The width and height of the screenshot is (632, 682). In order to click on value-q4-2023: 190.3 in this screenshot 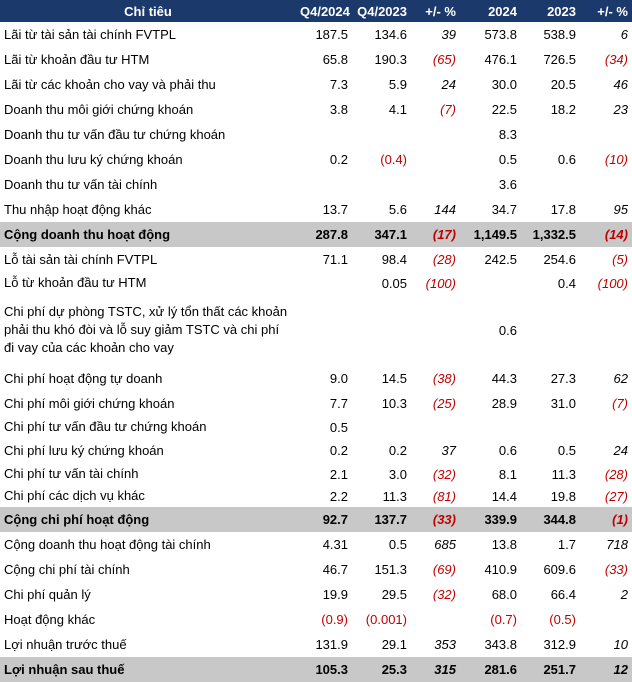, I will do `click(390, 59)`.